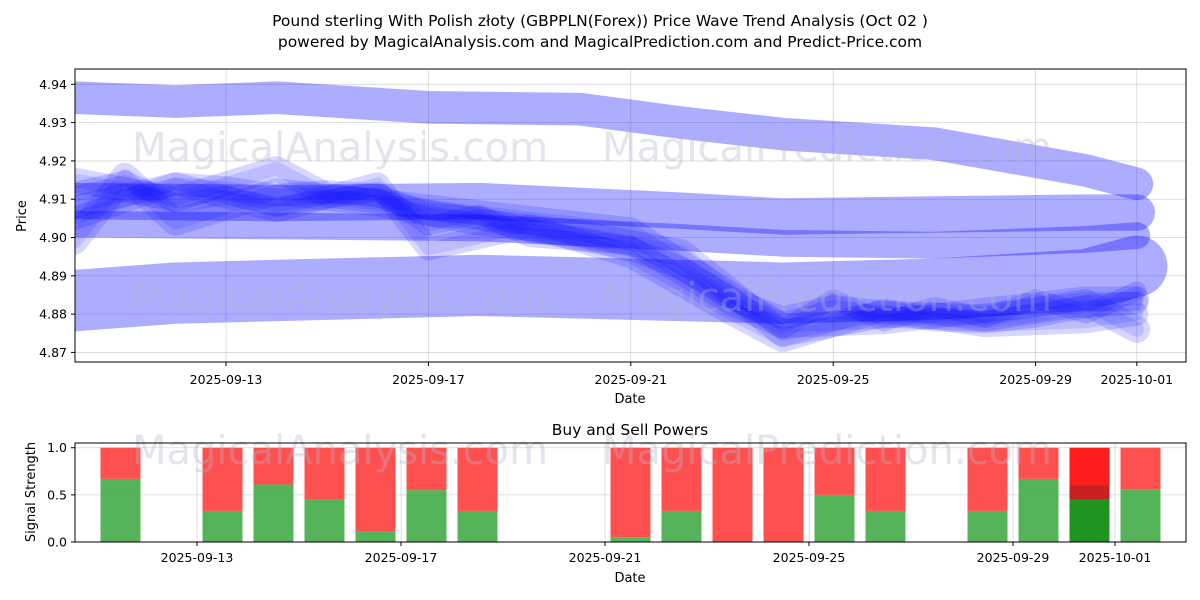  What do you see at coordinates (53, 84) in the screenshot?
I see `price-y-tick-label: 4.94` at bounding box center [53, 84].